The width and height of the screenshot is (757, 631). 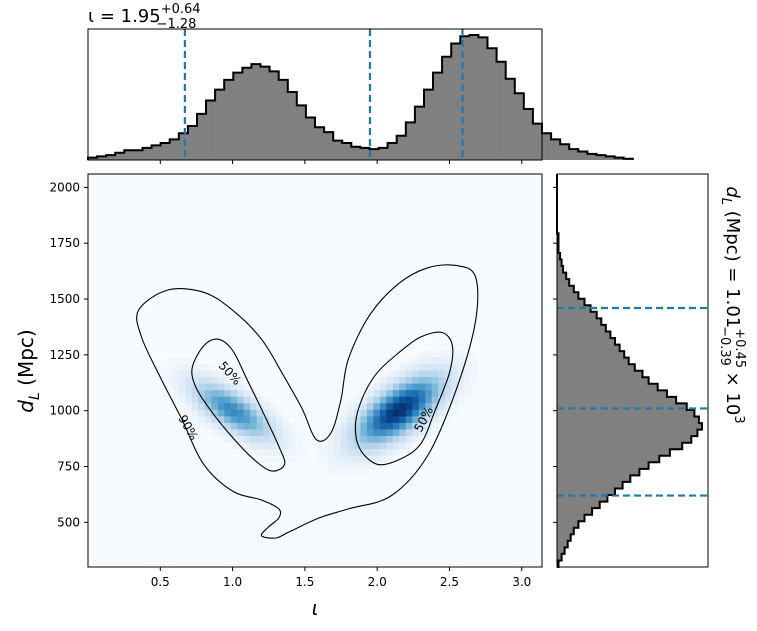 What do you see at coordinates (64, 299) in the screenshot?
I see `y-tick-label: 1500` at bounding box center [64, 299].